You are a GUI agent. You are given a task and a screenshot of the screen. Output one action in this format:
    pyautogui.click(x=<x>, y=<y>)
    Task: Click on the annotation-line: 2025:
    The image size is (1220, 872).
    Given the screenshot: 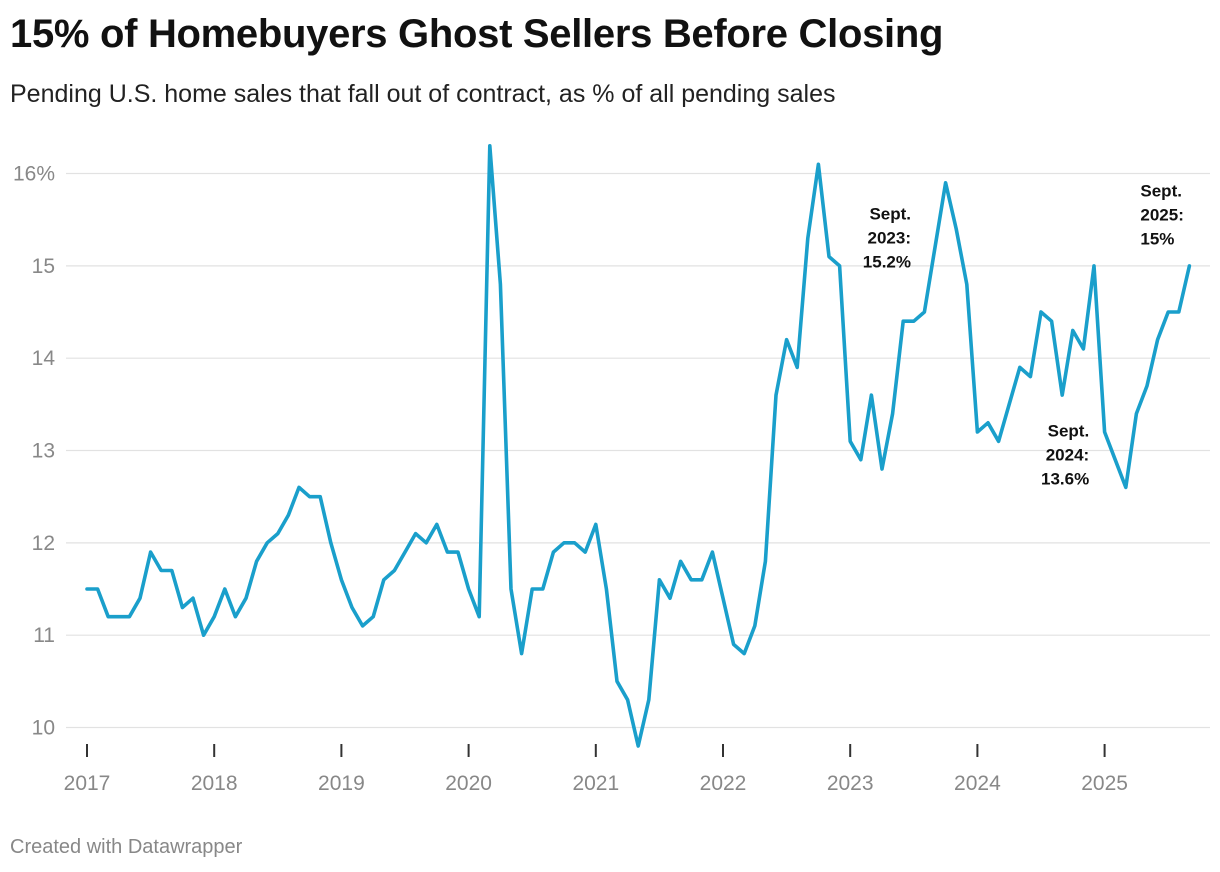 What is the action you would take?
    pyautogui.click(x=1161, y=215)
    